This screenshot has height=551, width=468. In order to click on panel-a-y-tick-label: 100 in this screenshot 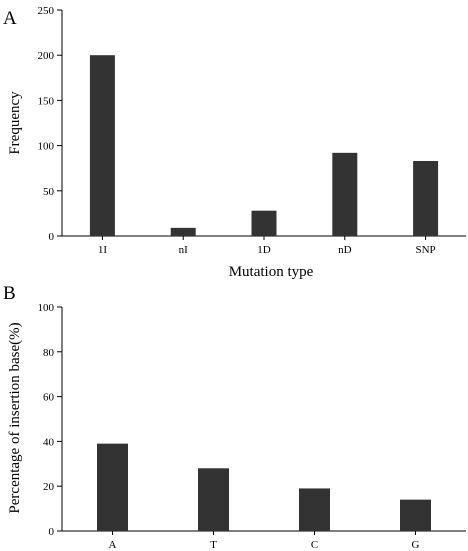, I will do `click(46, 147)`.